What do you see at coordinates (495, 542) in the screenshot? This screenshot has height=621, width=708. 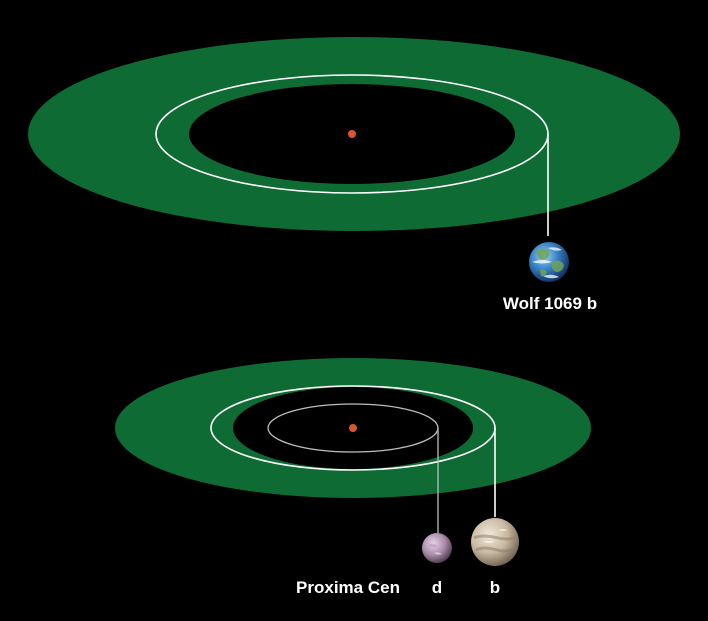 I see `tan-rocky-planet-icon` at bounding box center [495, 542].